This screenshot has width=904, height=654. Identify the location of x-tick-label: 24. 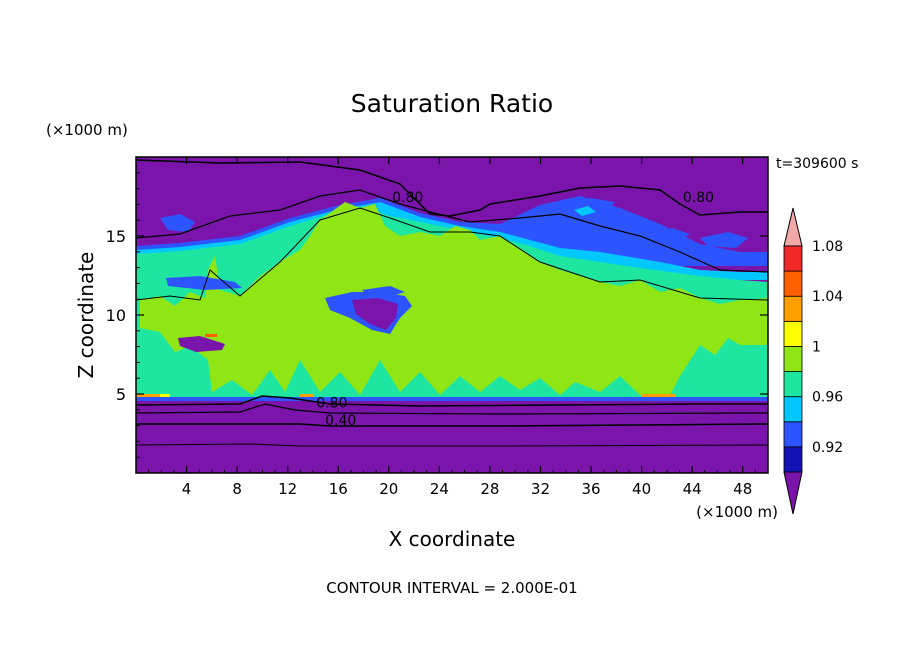
(439, 489).